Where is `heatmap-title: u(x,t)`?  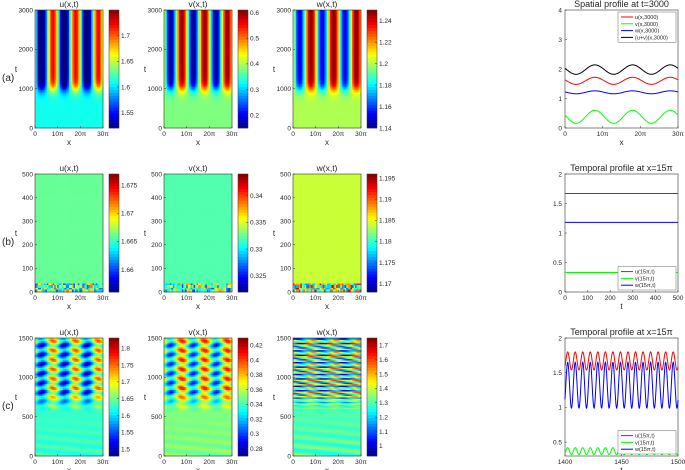
heatmap-title: u(x,t) is located at coordinates (69, 4).